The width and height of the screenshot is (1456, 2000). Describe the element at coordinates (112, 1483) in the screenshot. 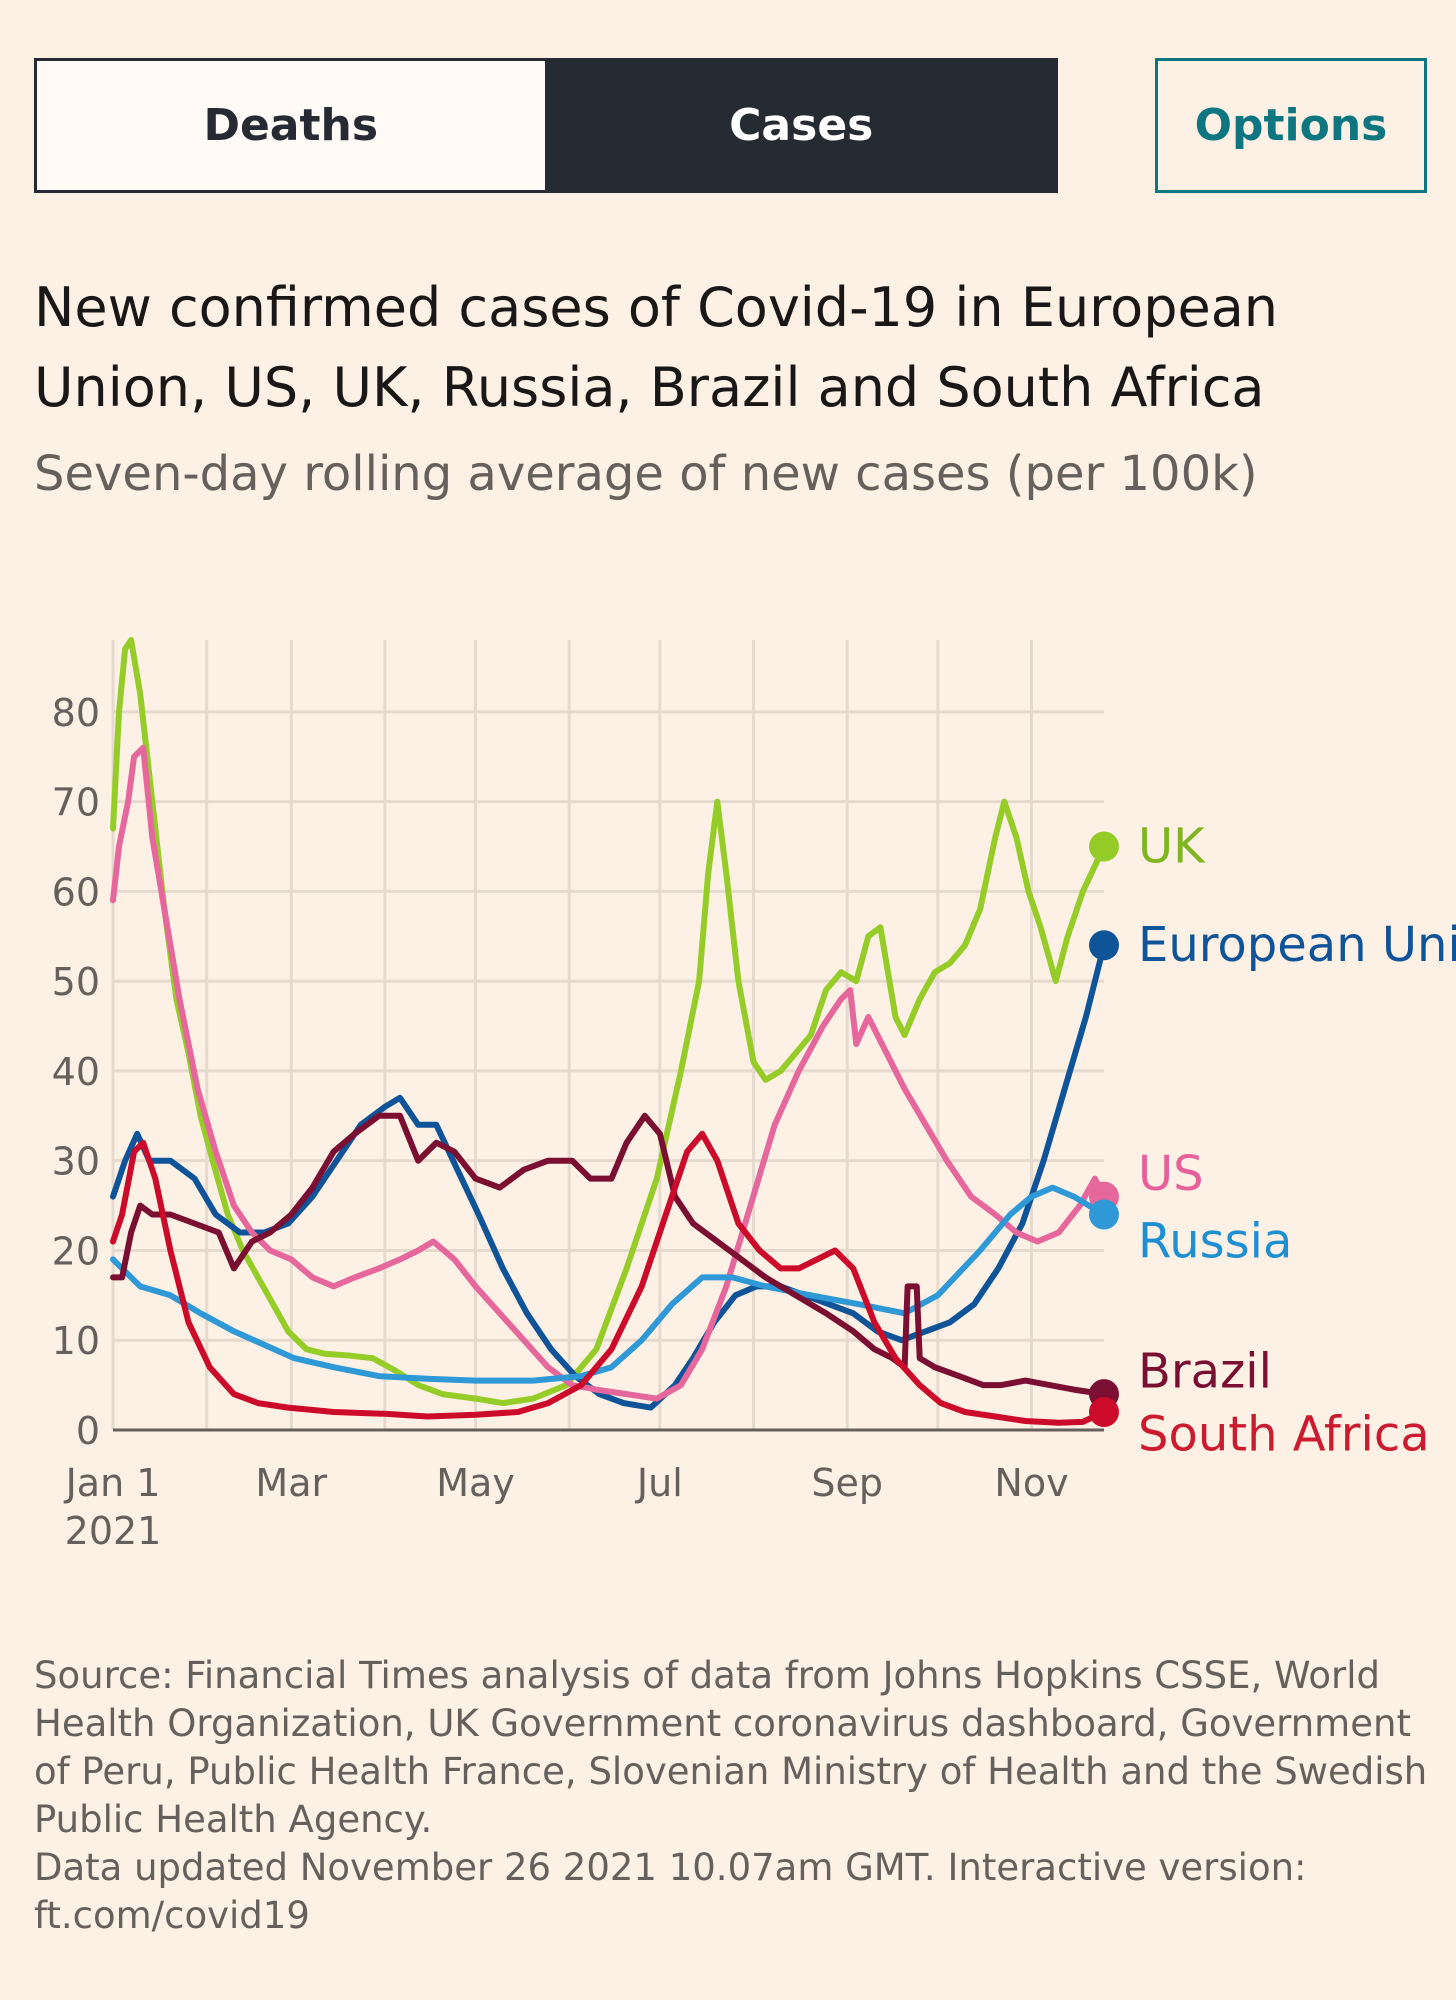

I see `x-tick-label: Jan 1` at that location.